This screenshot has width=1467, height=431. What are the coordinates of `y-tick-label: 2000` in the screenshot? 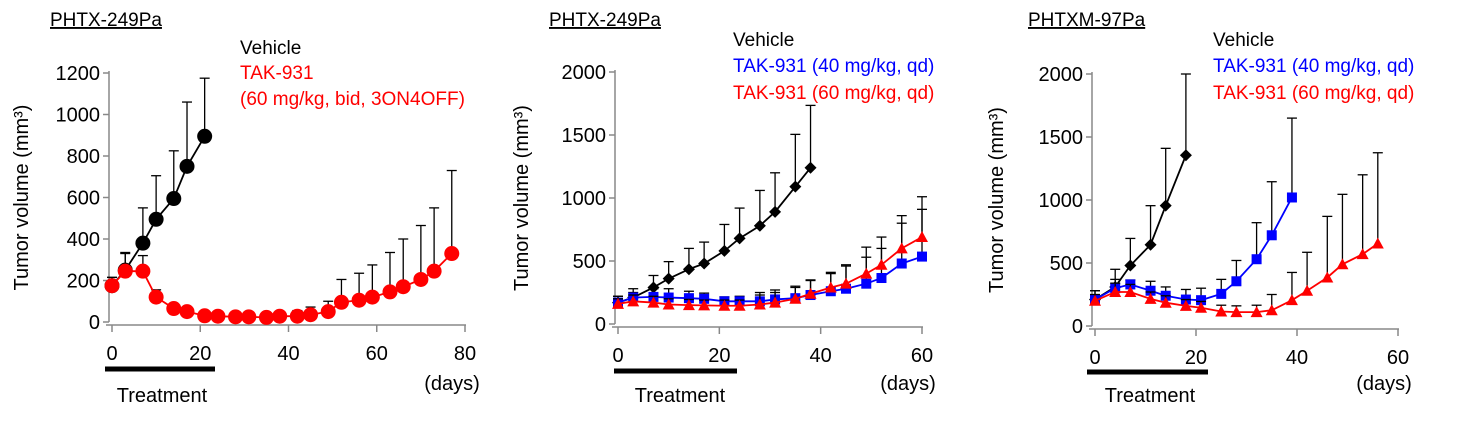 It's located at (584, 73).